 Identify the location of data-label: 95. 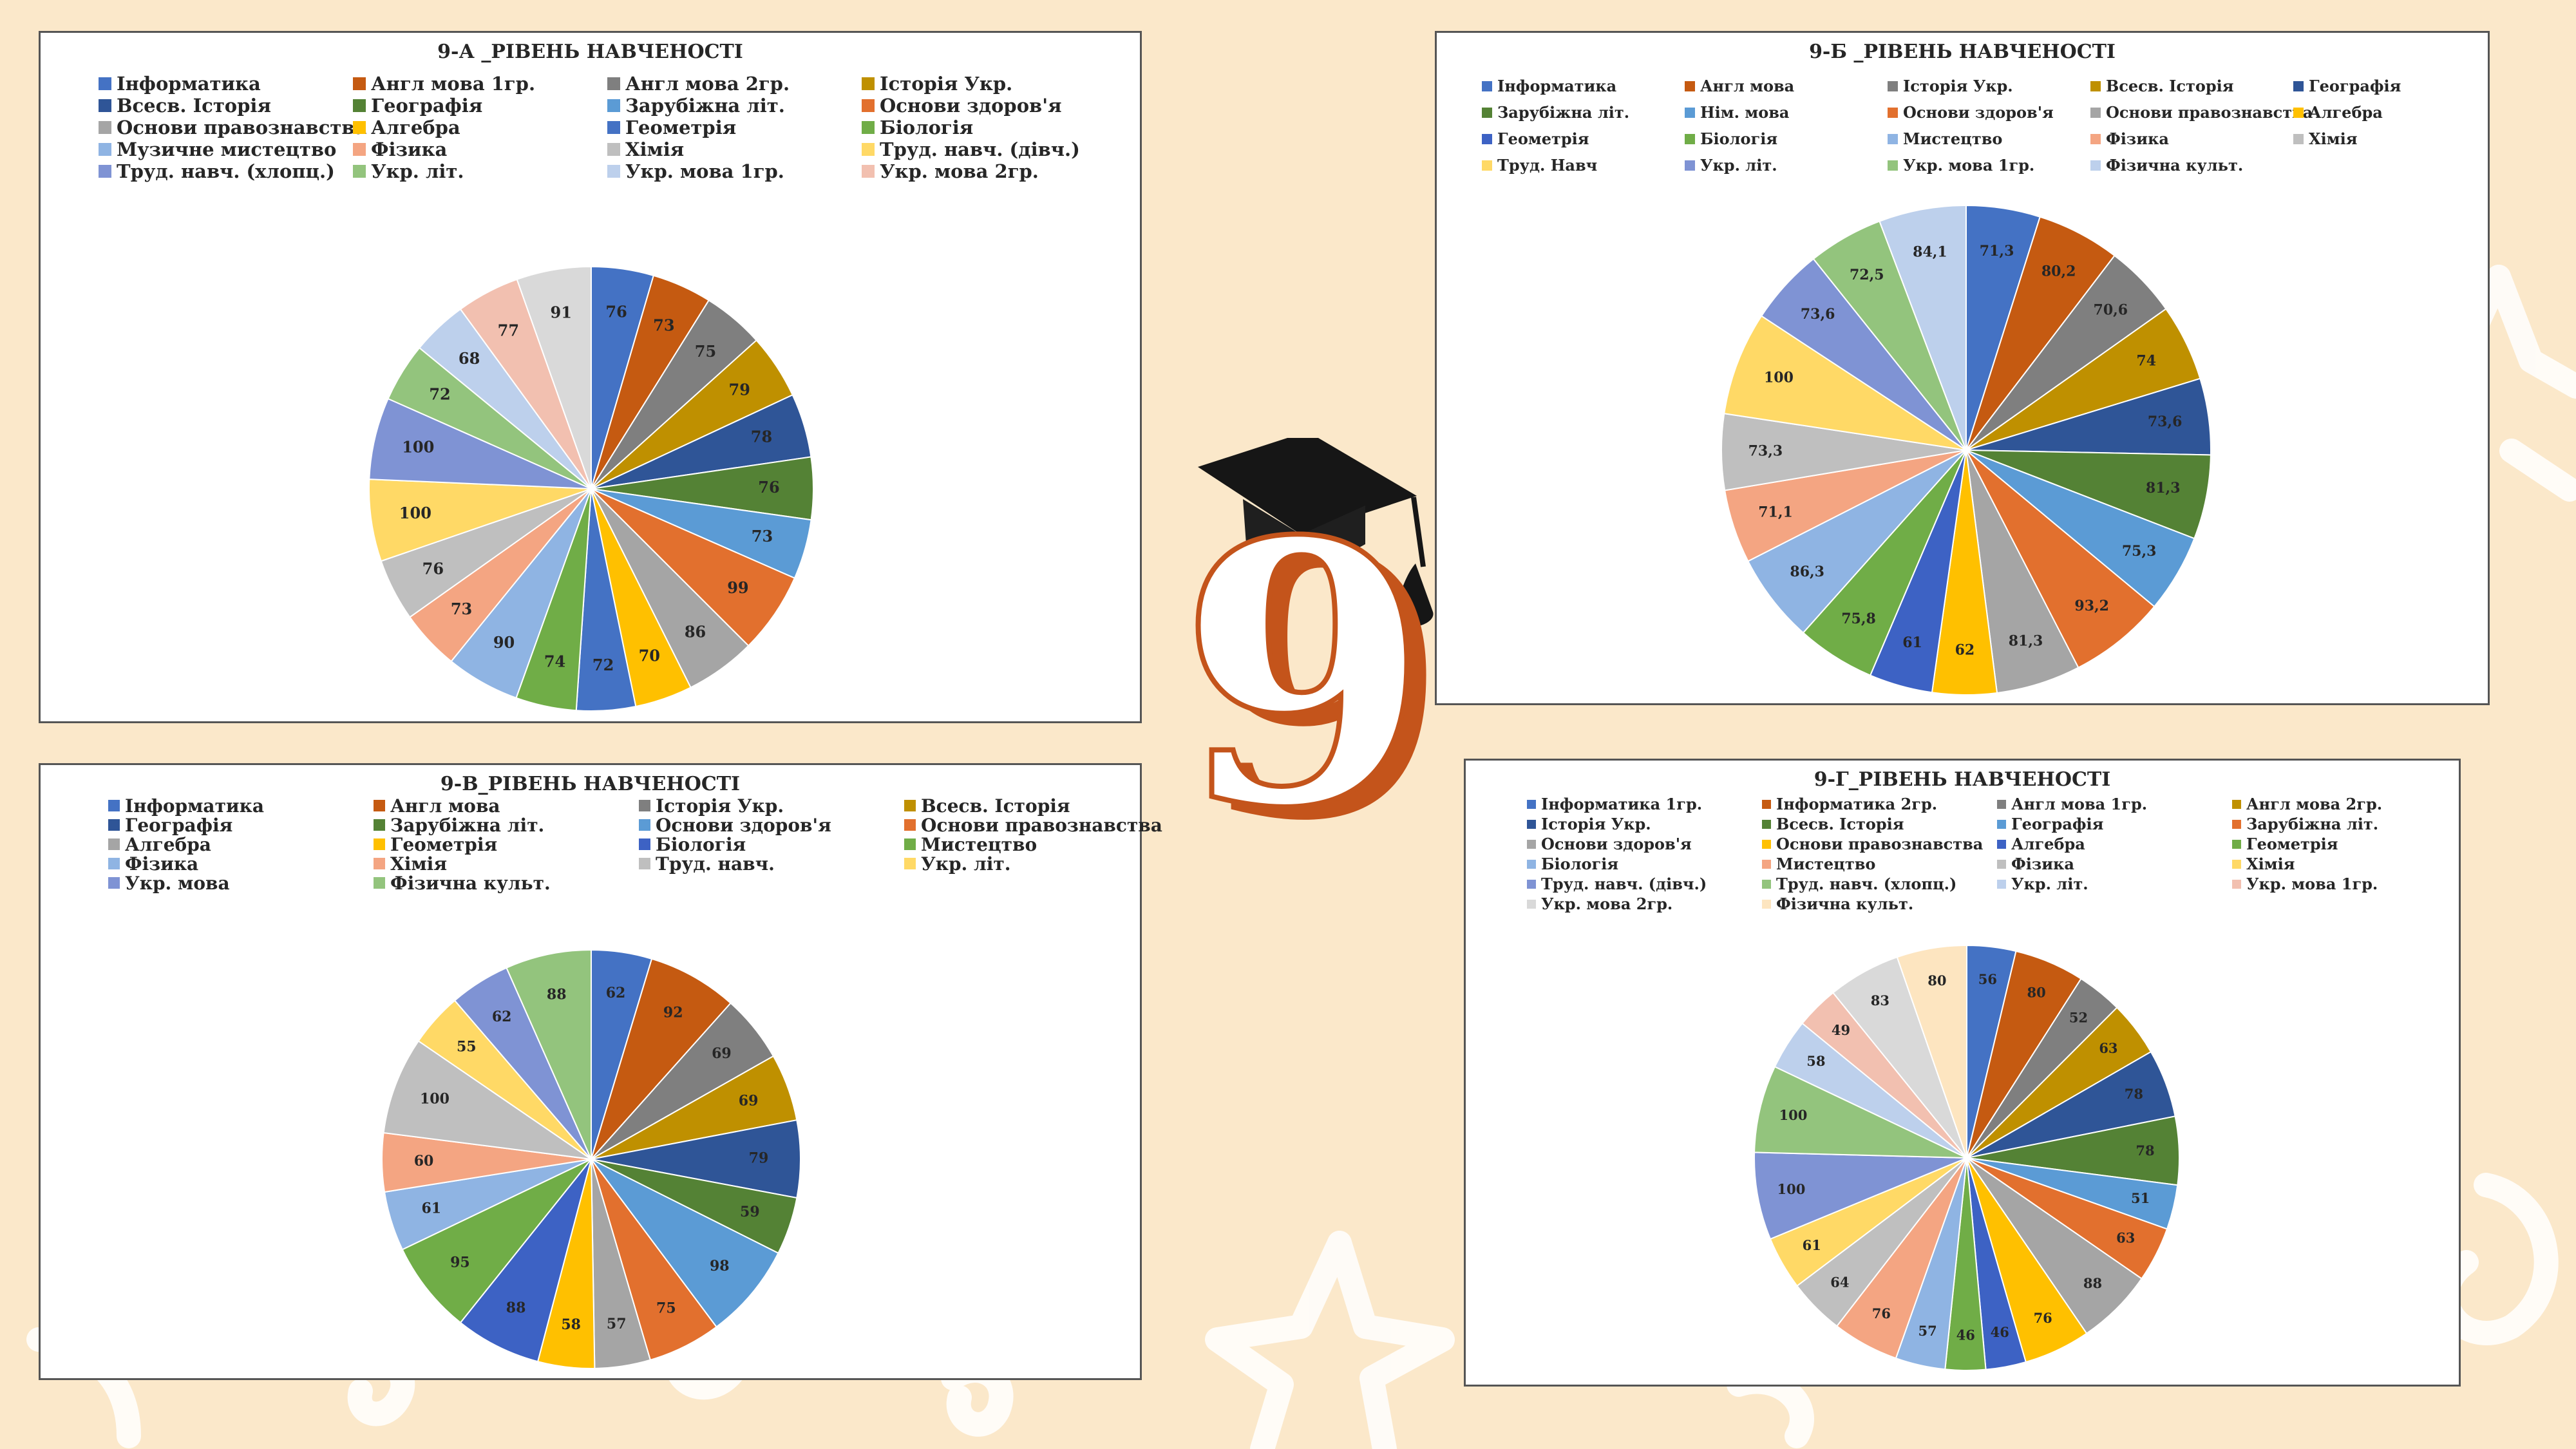
(460, 1263).